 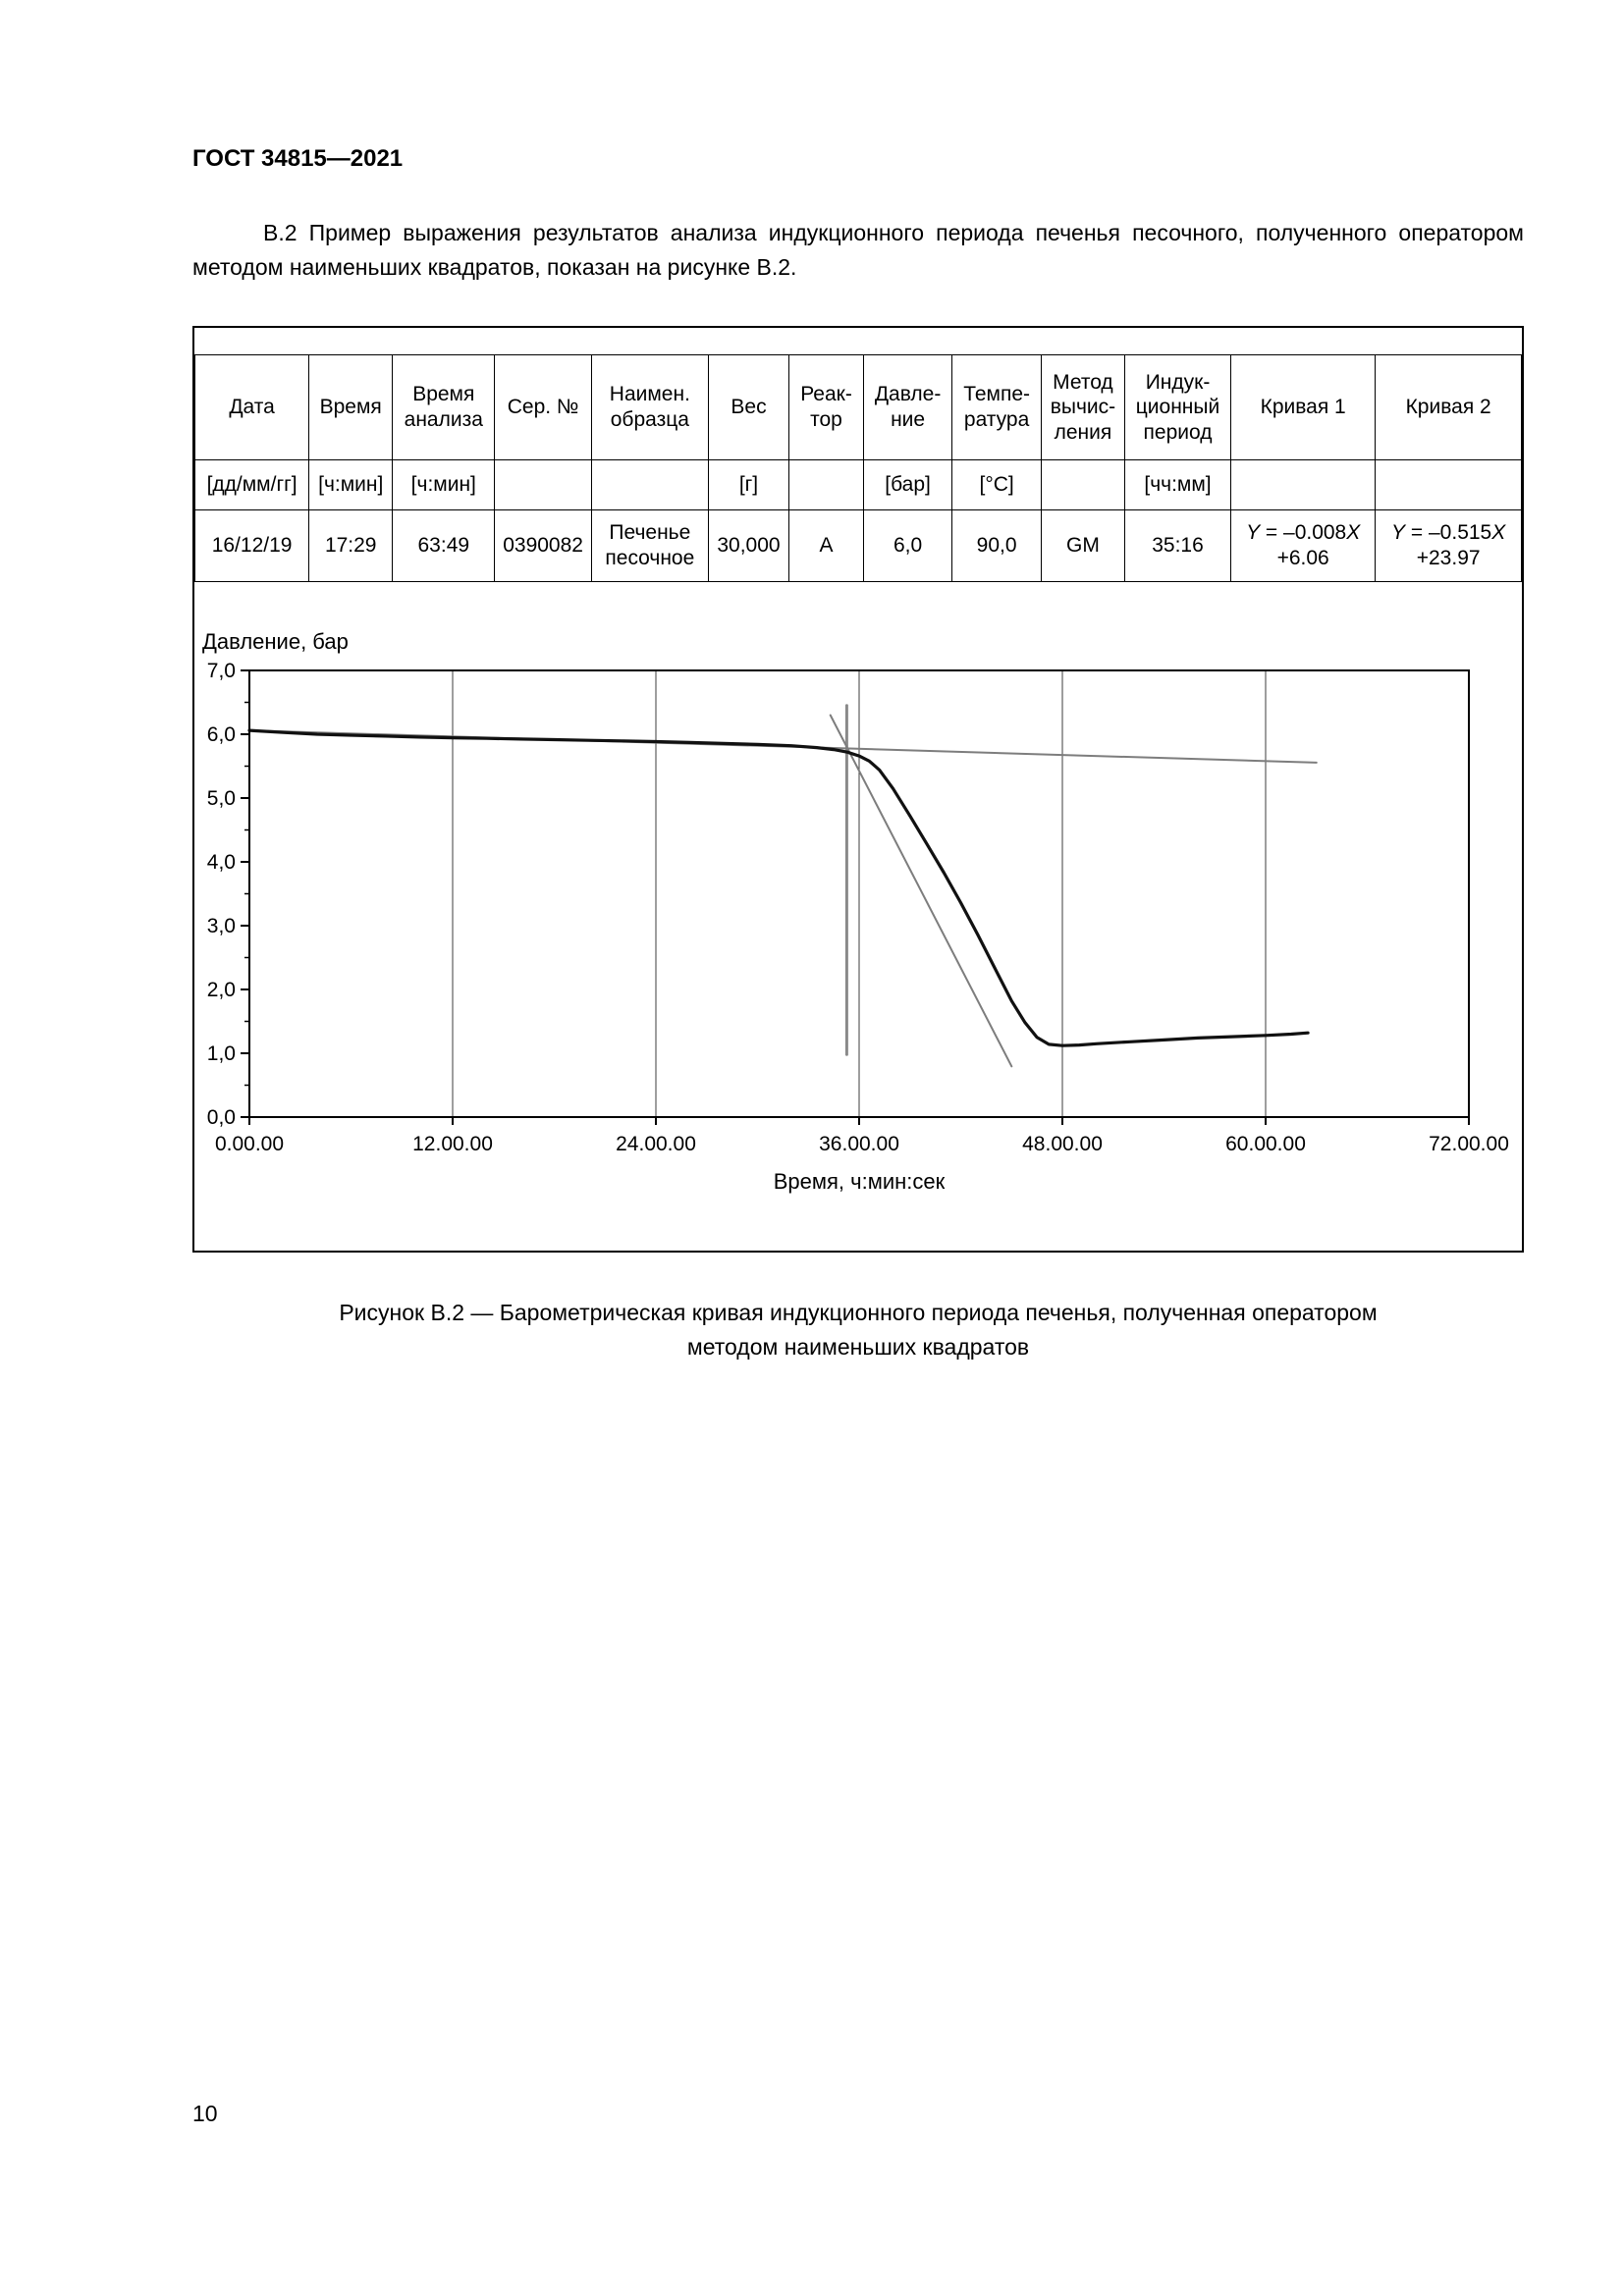 I want to click on cell-header-9: Метод вычис- ления, so click(x=1082, y=407).